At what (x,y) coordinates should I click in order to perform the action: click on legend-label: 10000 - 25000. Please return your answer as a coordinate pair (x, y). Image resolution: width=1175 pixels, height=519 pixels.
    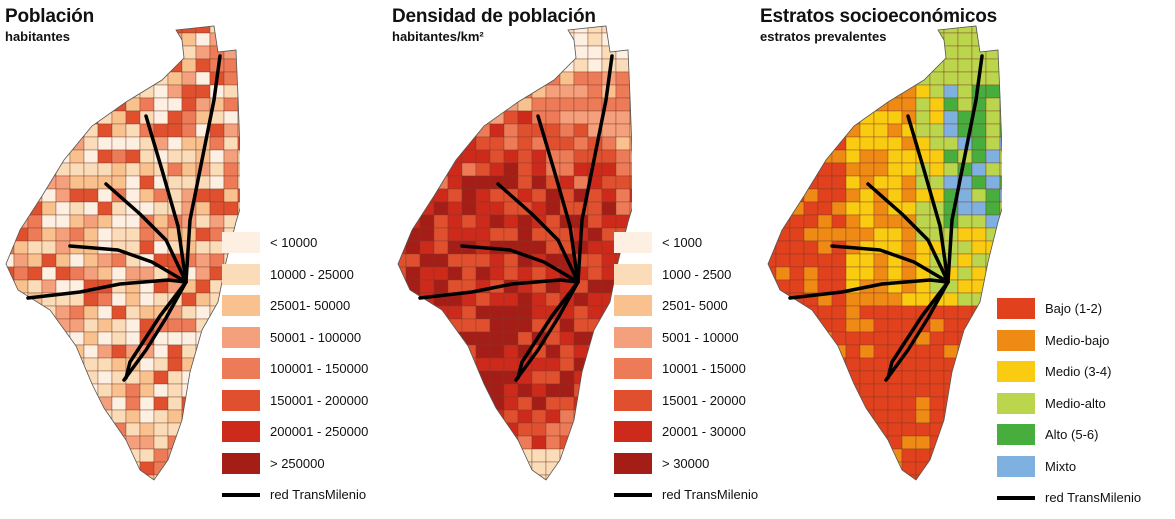
    Looking at the image, I should click on (312, 274).